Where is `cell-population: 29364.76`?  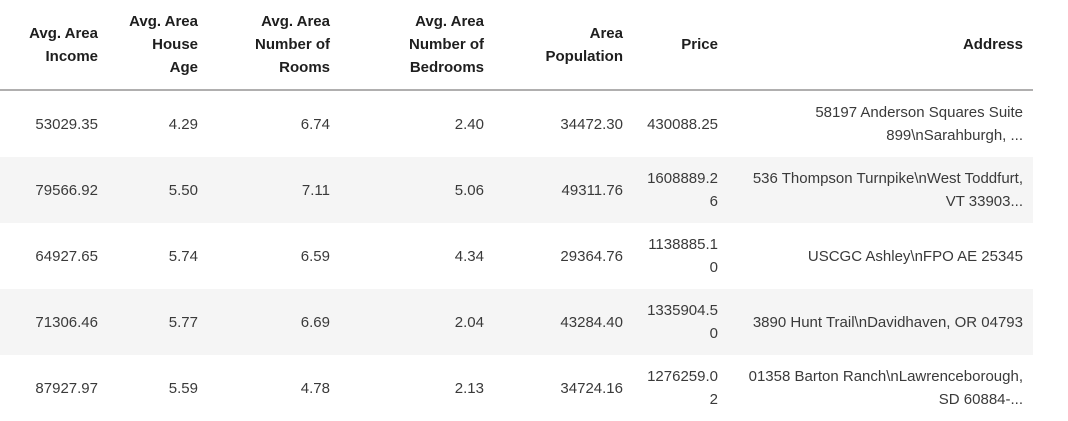
cell-population: 29364.76 is located at coordinates (591, 256).